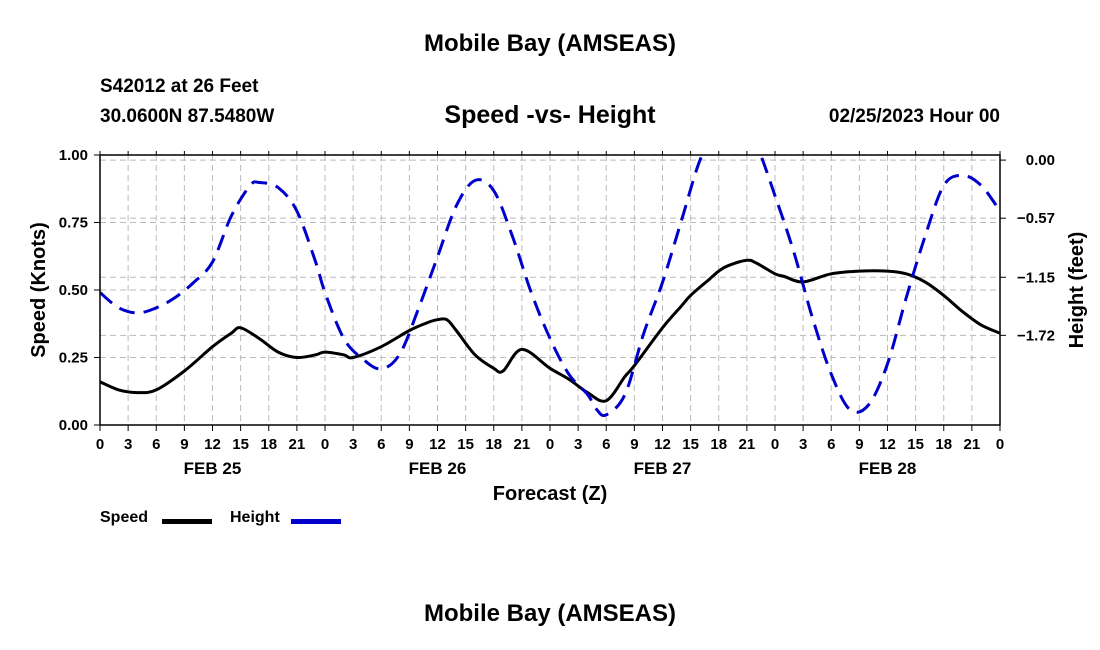 This screenshot has width=1100, height=650. What do you see at coordinates (1036, 335) in the screenshot?
I see `y2-tick-label: −1.72` at bounding box center [1036, 335].